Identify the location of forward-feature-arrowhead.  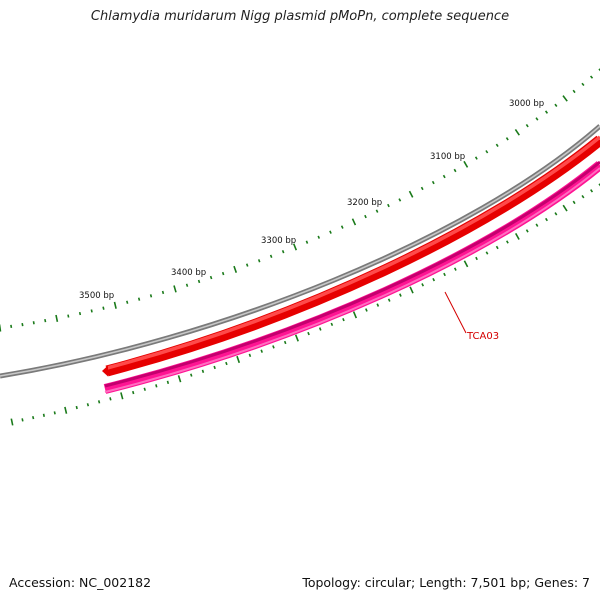
(105, 371).